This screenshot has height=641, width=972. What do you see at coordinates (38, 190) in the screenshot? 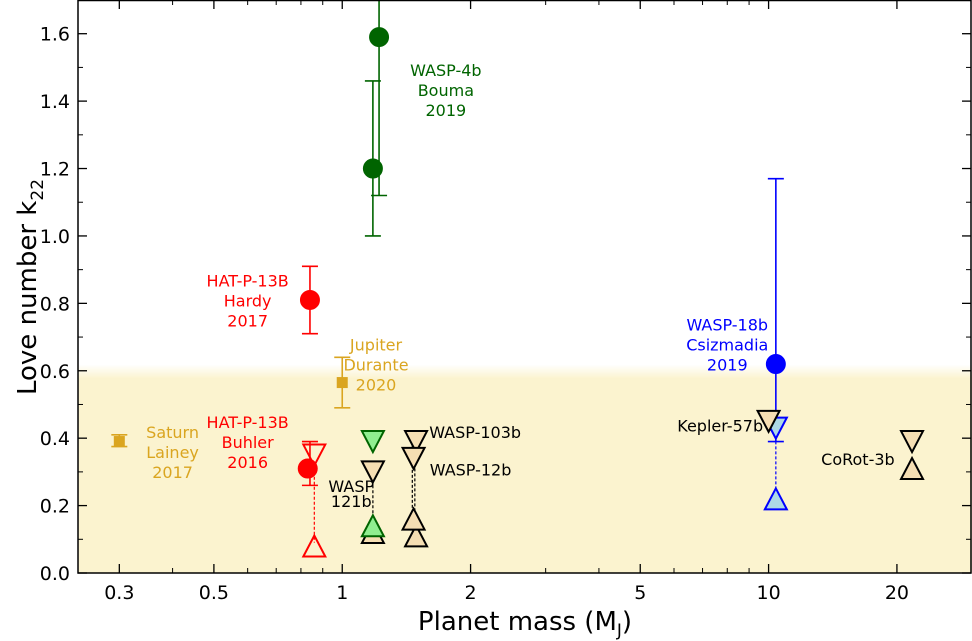
I see `y-axis-label-sub: 22` at bounding box center [38, 190].